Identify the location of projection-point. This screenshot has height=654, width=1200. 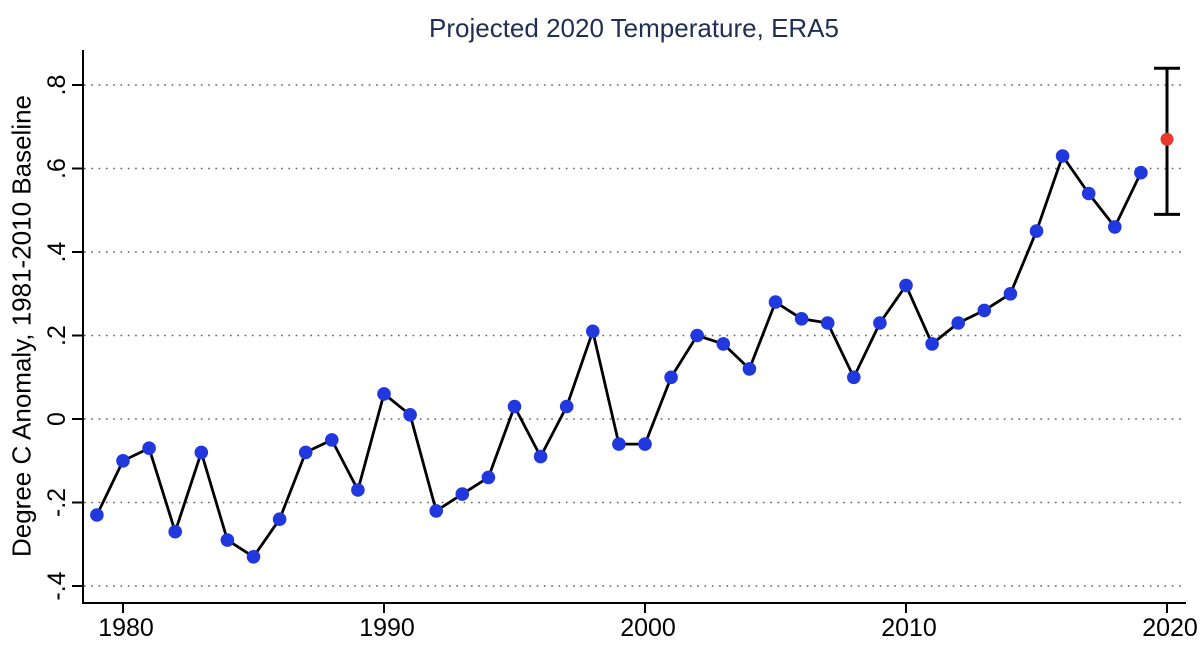
(1167, 139).